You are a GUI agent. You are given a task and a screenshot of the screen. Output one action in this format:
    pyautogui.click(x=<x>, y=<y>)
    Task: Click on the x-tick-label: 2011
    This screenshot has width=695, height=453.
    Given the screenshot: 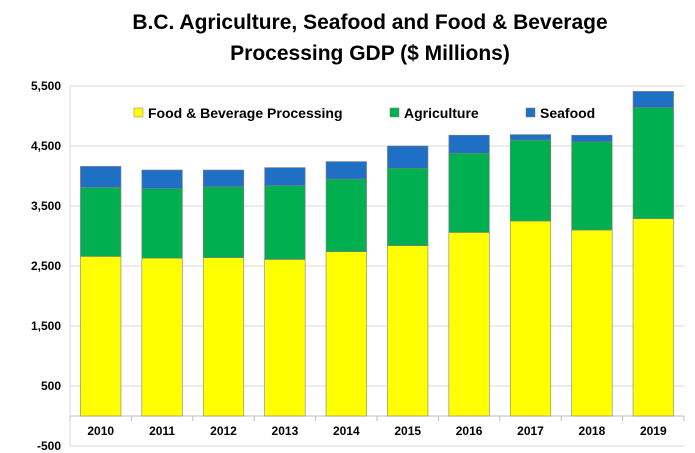 What is the action you would take?
    pyautogui.click(x=162, y=431)
    